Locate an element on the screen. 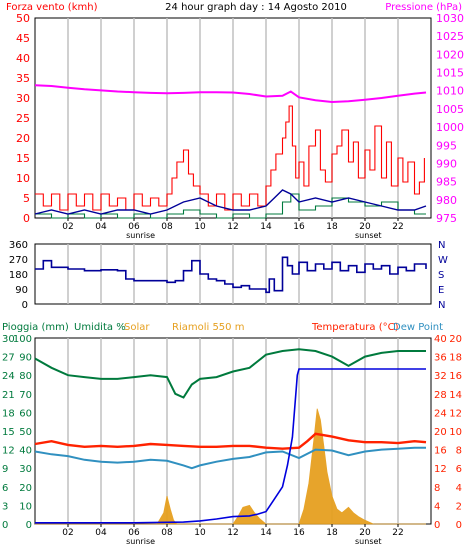 The height and width of the screenshot is (556, 466). wind-direction-series is located at coordinates (231, 275).